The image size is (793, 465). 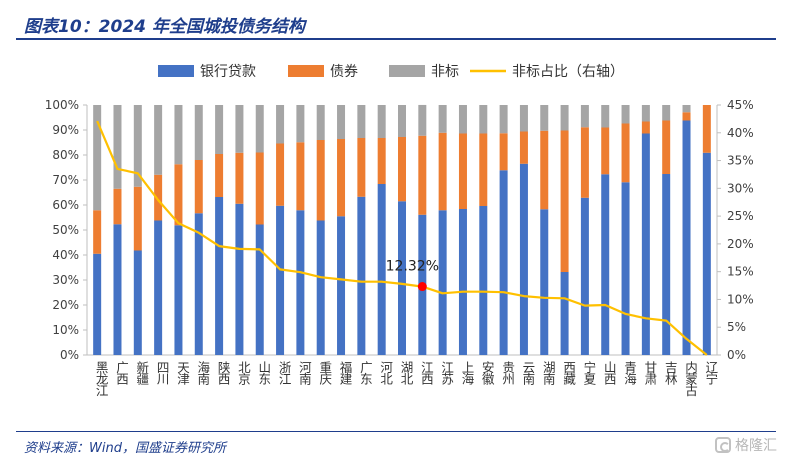 What do you see at coordinates (125, 448) in the screenshot?
I see `source-note: 资料来源：Wind，国盛证券研究所` at bounding box center [125, 448].